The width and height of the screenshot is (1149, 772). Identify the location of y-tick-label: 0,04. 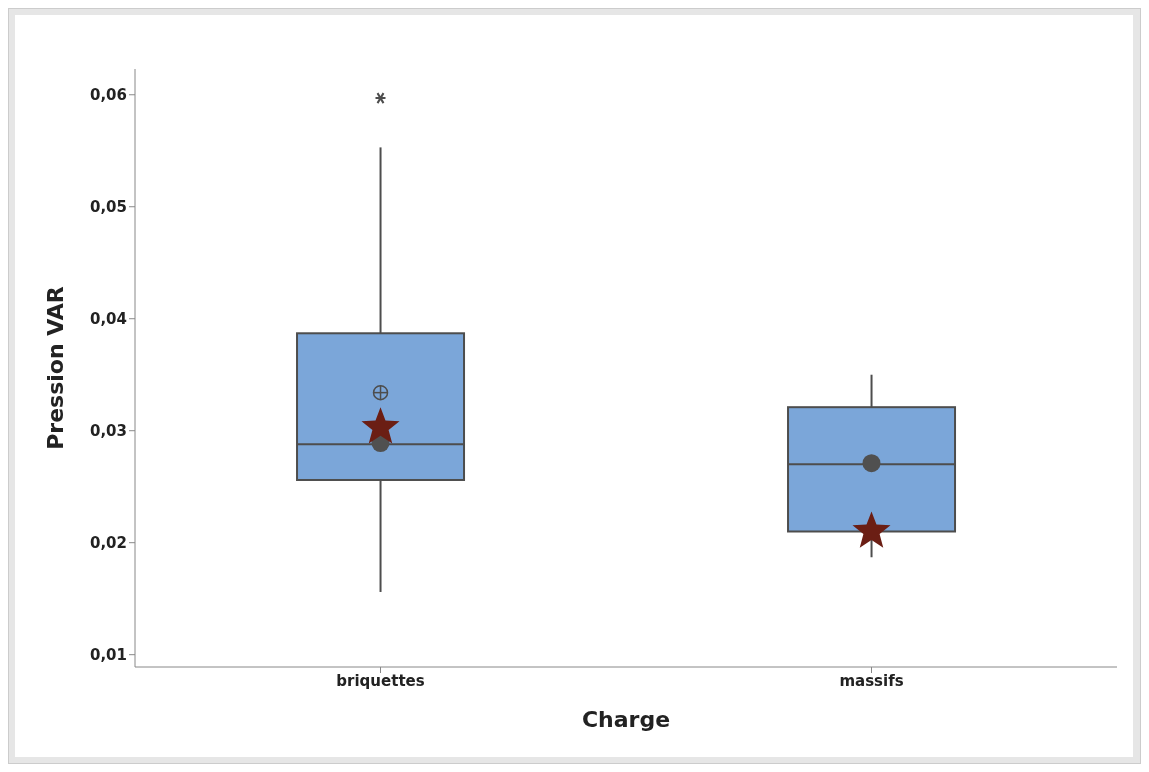
(108, 319).